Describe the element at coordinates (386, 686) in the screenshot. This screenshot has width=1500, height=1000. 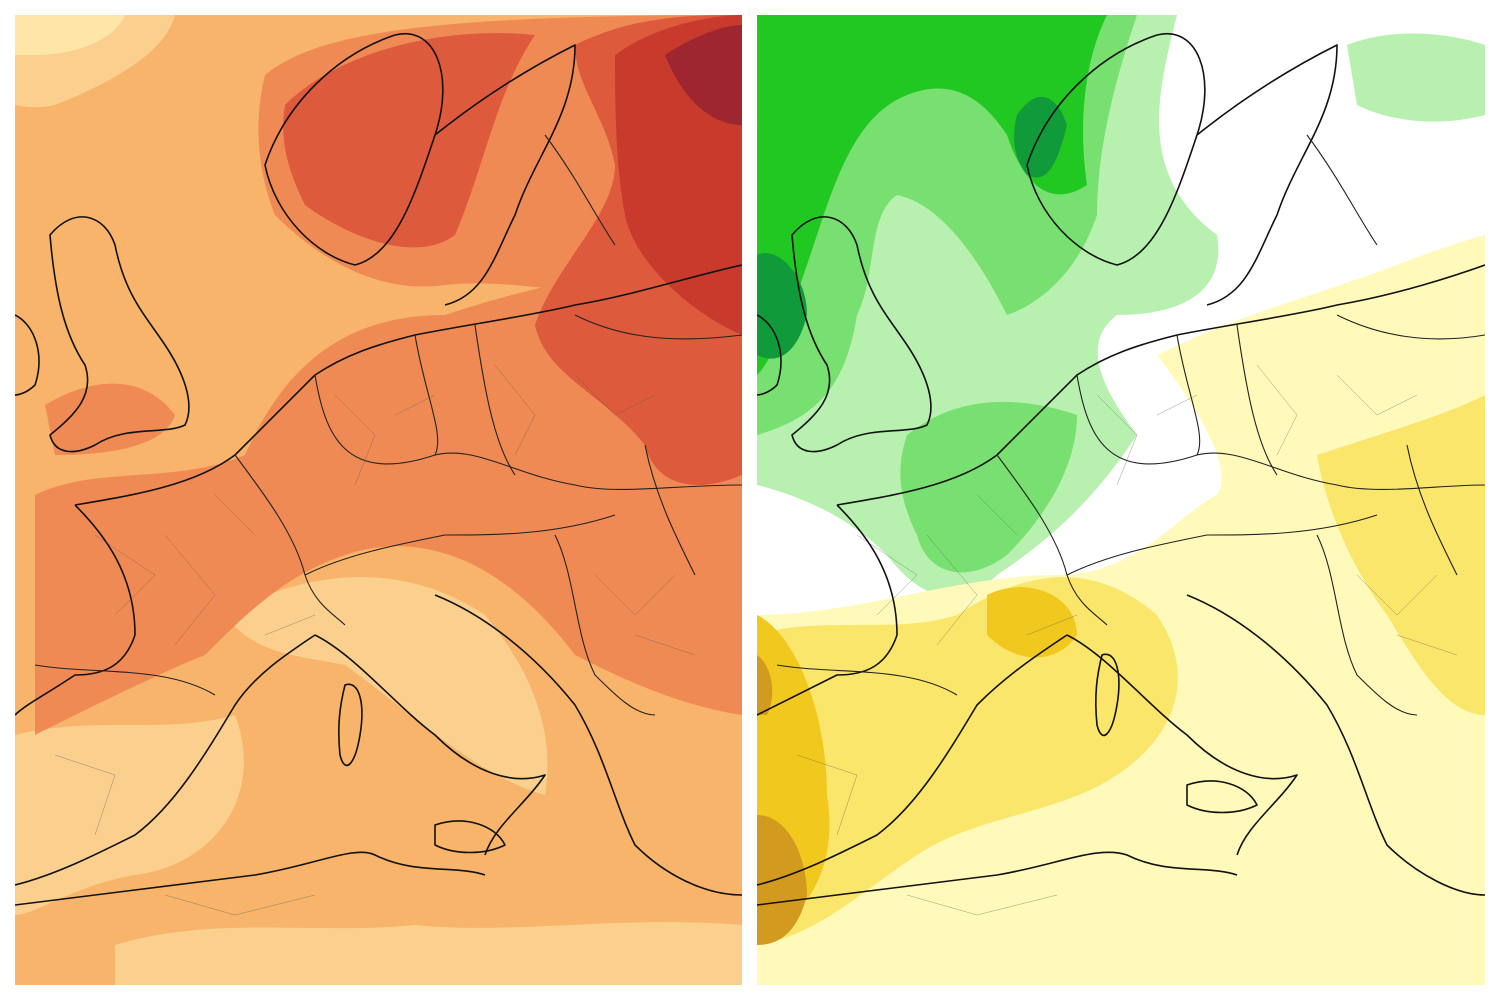
I see `pale-zone-italy` at that location.